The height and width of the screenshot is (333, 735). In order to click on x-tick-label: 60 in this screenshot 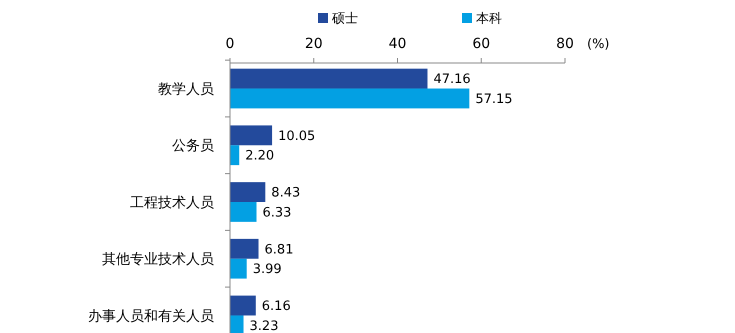, I will do `click(481, 44)`.